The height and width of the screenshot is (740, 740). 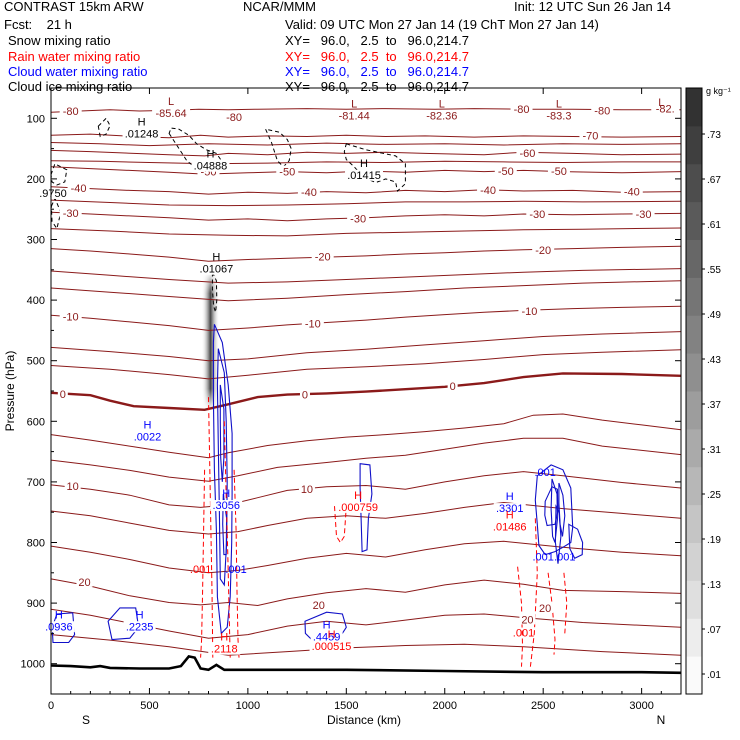 What do you see at coordinates (718, 91) in the screenshot?
I see `colorbar-unit: g kg⁻¹` at bounding box center [718, 91].